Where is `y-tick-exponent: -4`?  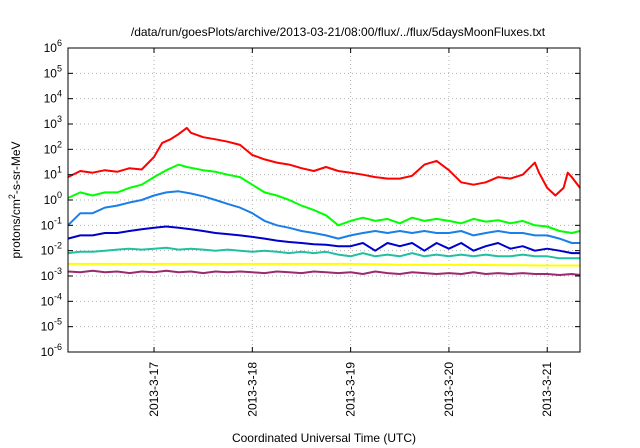
y-tick-exponent: -4 is located at coordinates (58, 296).